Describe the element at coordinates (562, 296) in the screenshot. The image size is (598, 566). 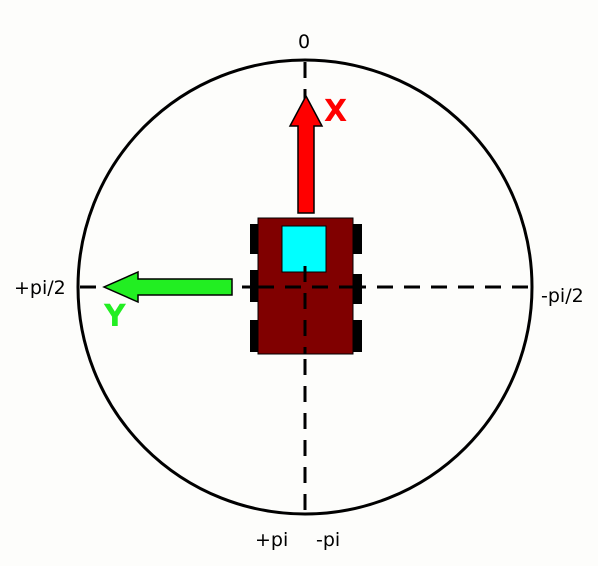
I see `angle-label-right: -pi/2` at that location.